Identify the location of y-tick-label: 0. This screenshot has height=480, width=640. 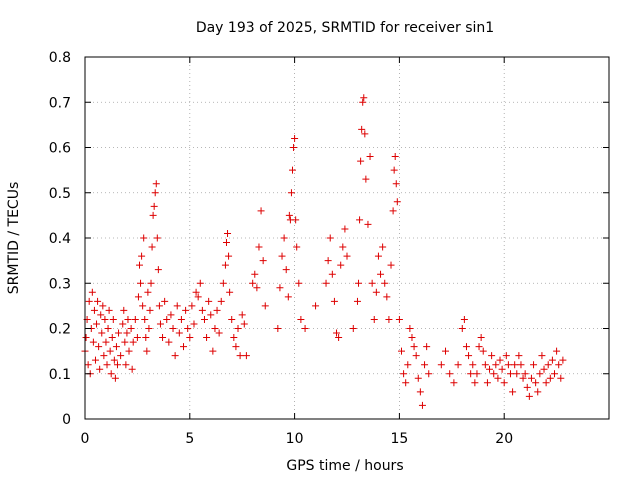
(66, 420).